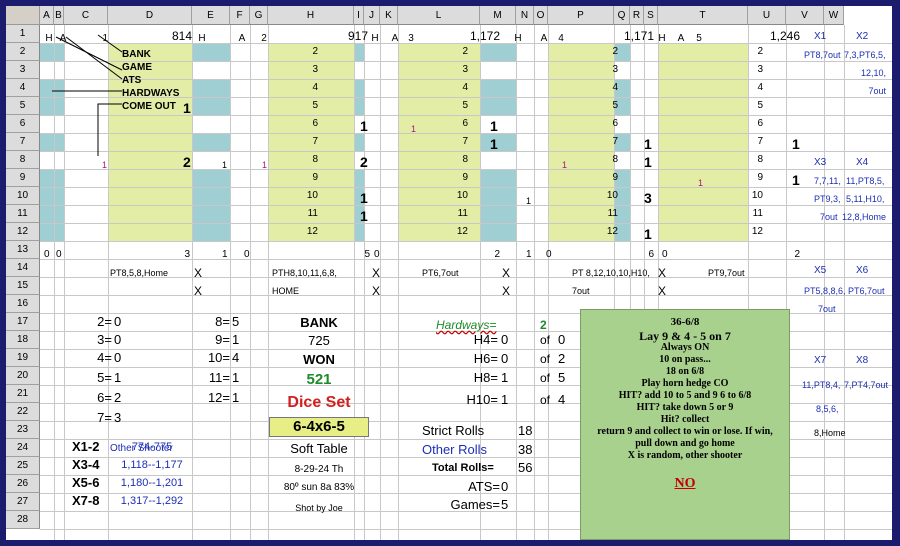 This screenshot has width=900, height=546. Describe the element at coordinates (398, 282) in the screenshot. I see `gridline-v` at that location.